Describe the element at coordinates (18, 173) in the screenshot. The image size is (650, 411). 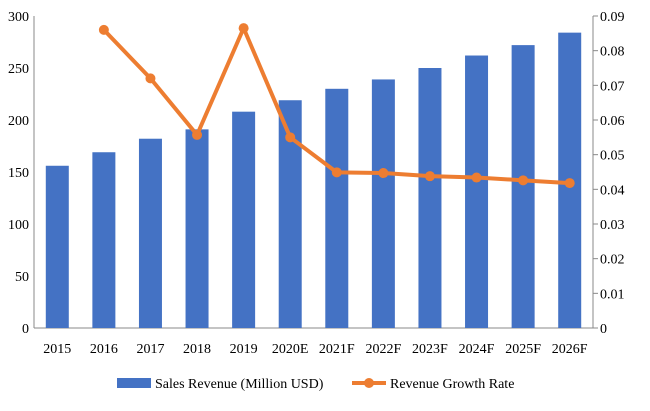
I see `left-tick-label: 150` at that location.